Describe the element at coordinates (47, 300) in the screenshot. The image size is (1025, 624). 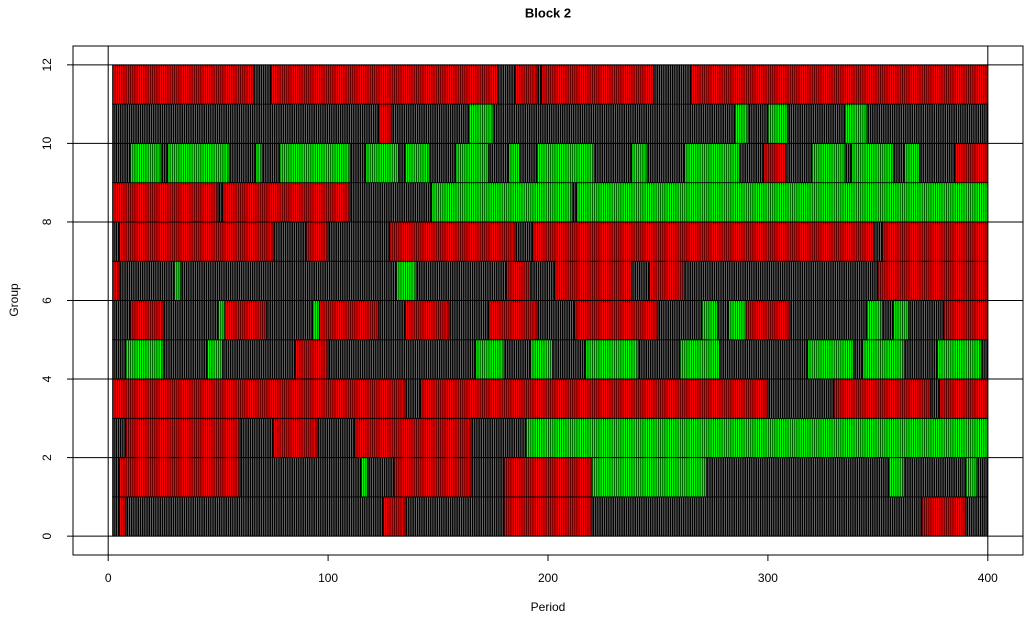
I see `y-tick-label: 6` at that location.